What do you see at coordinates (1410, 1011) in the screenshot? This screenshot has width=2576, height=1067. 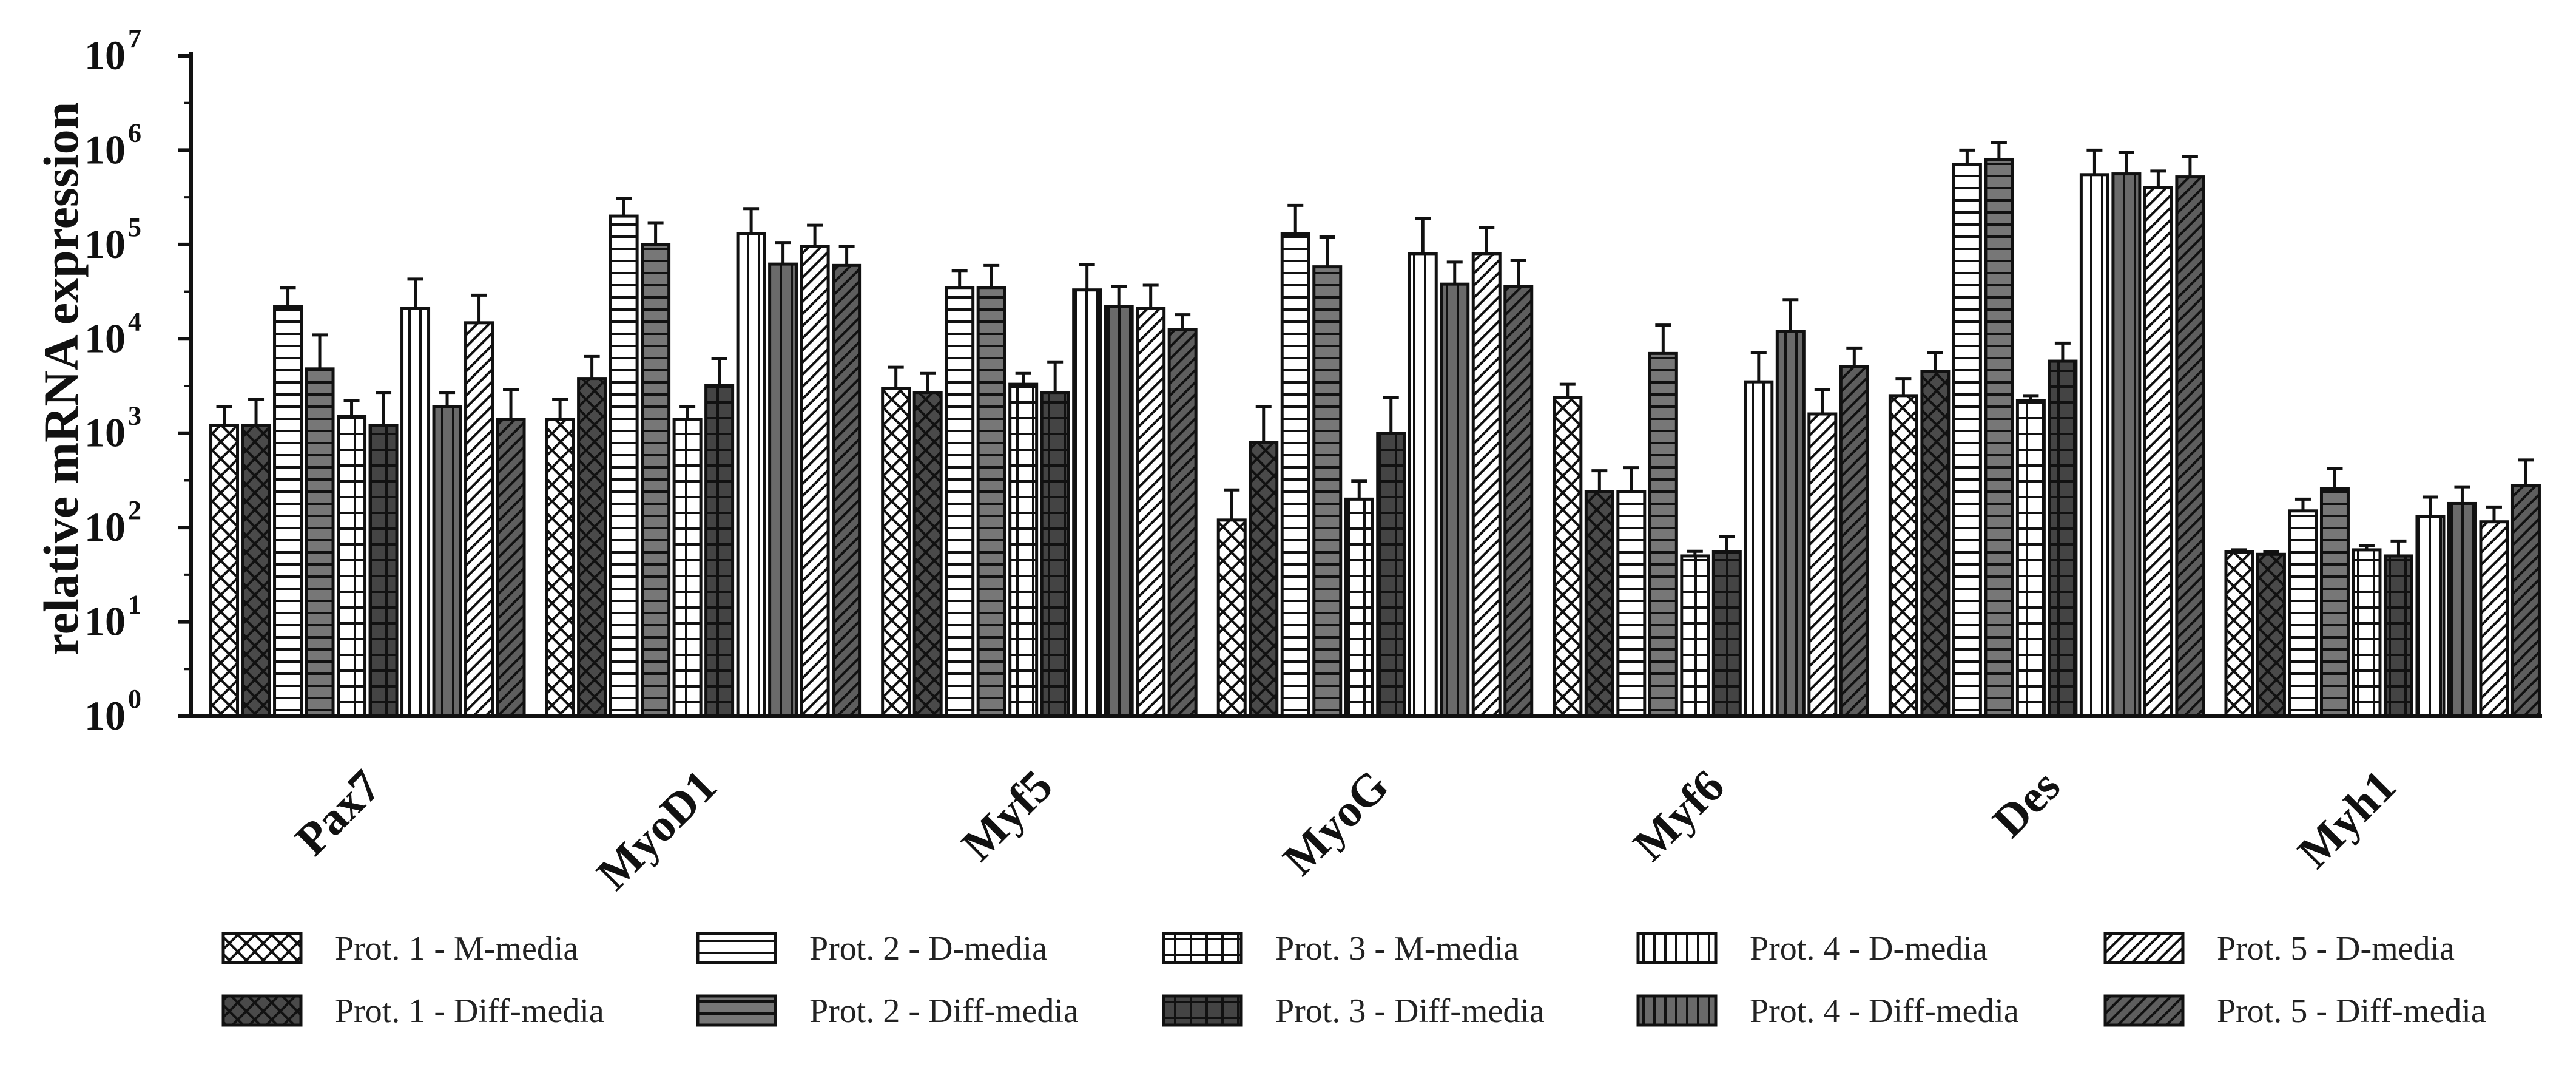 I see `legend-label: Prot. 3 - Diff-media` at bounding box center [1410, 1011].